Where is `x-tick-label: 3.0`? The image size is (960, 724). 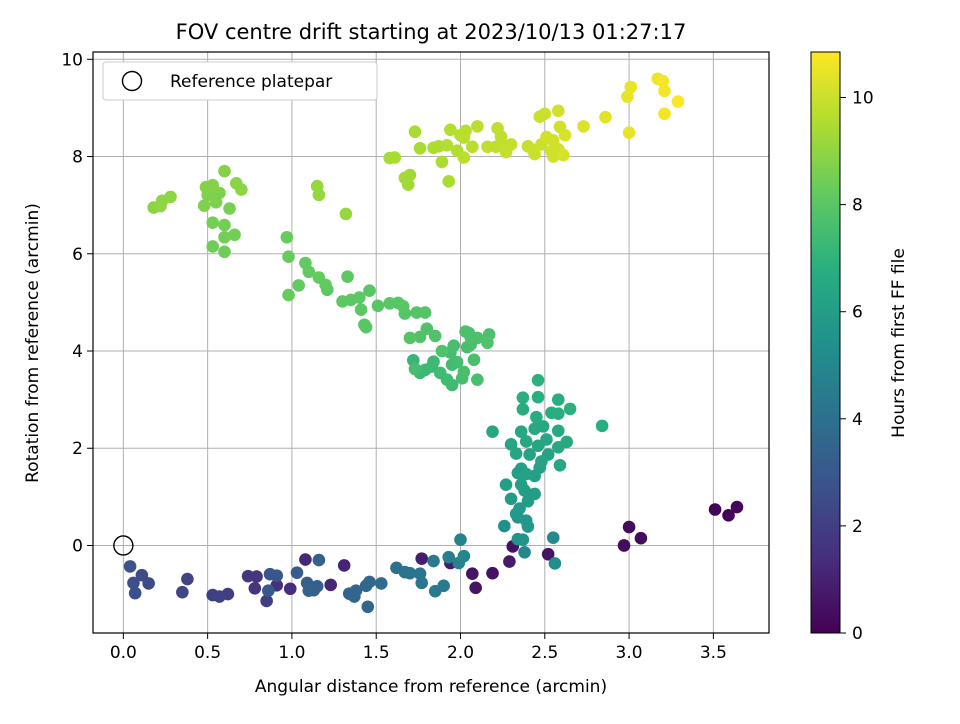 x-tick-label: 3.0 is located at coordinates (629, 653).